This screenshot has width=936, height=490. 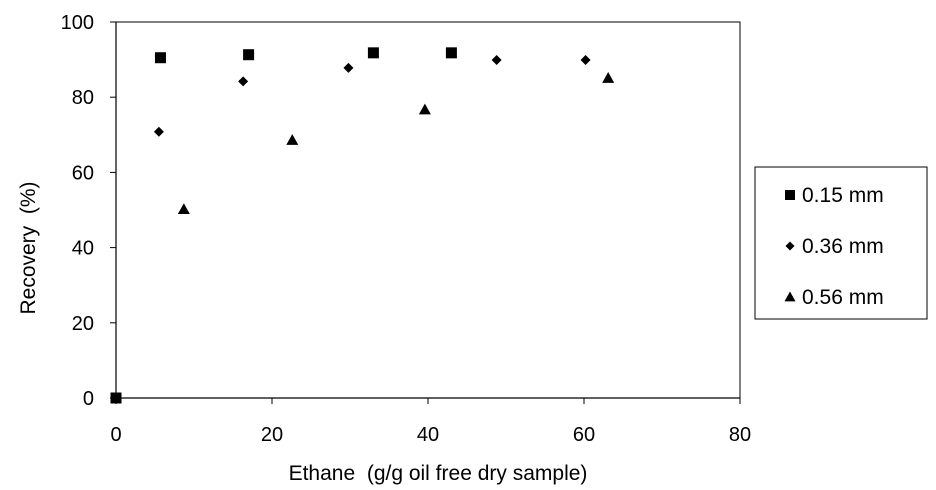 What do you see at coordinates (83, 98) in the screenshot?
I see `y-tick-label: 80` at bounding box center [83, 98].